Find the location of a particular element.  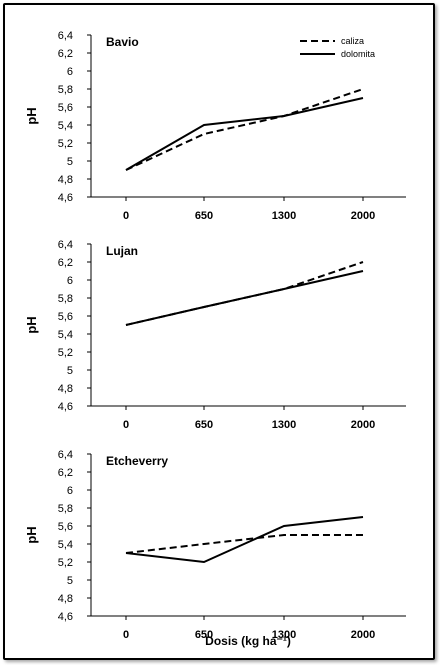

panel-title: Bavio is located at coordinates (122, 42).